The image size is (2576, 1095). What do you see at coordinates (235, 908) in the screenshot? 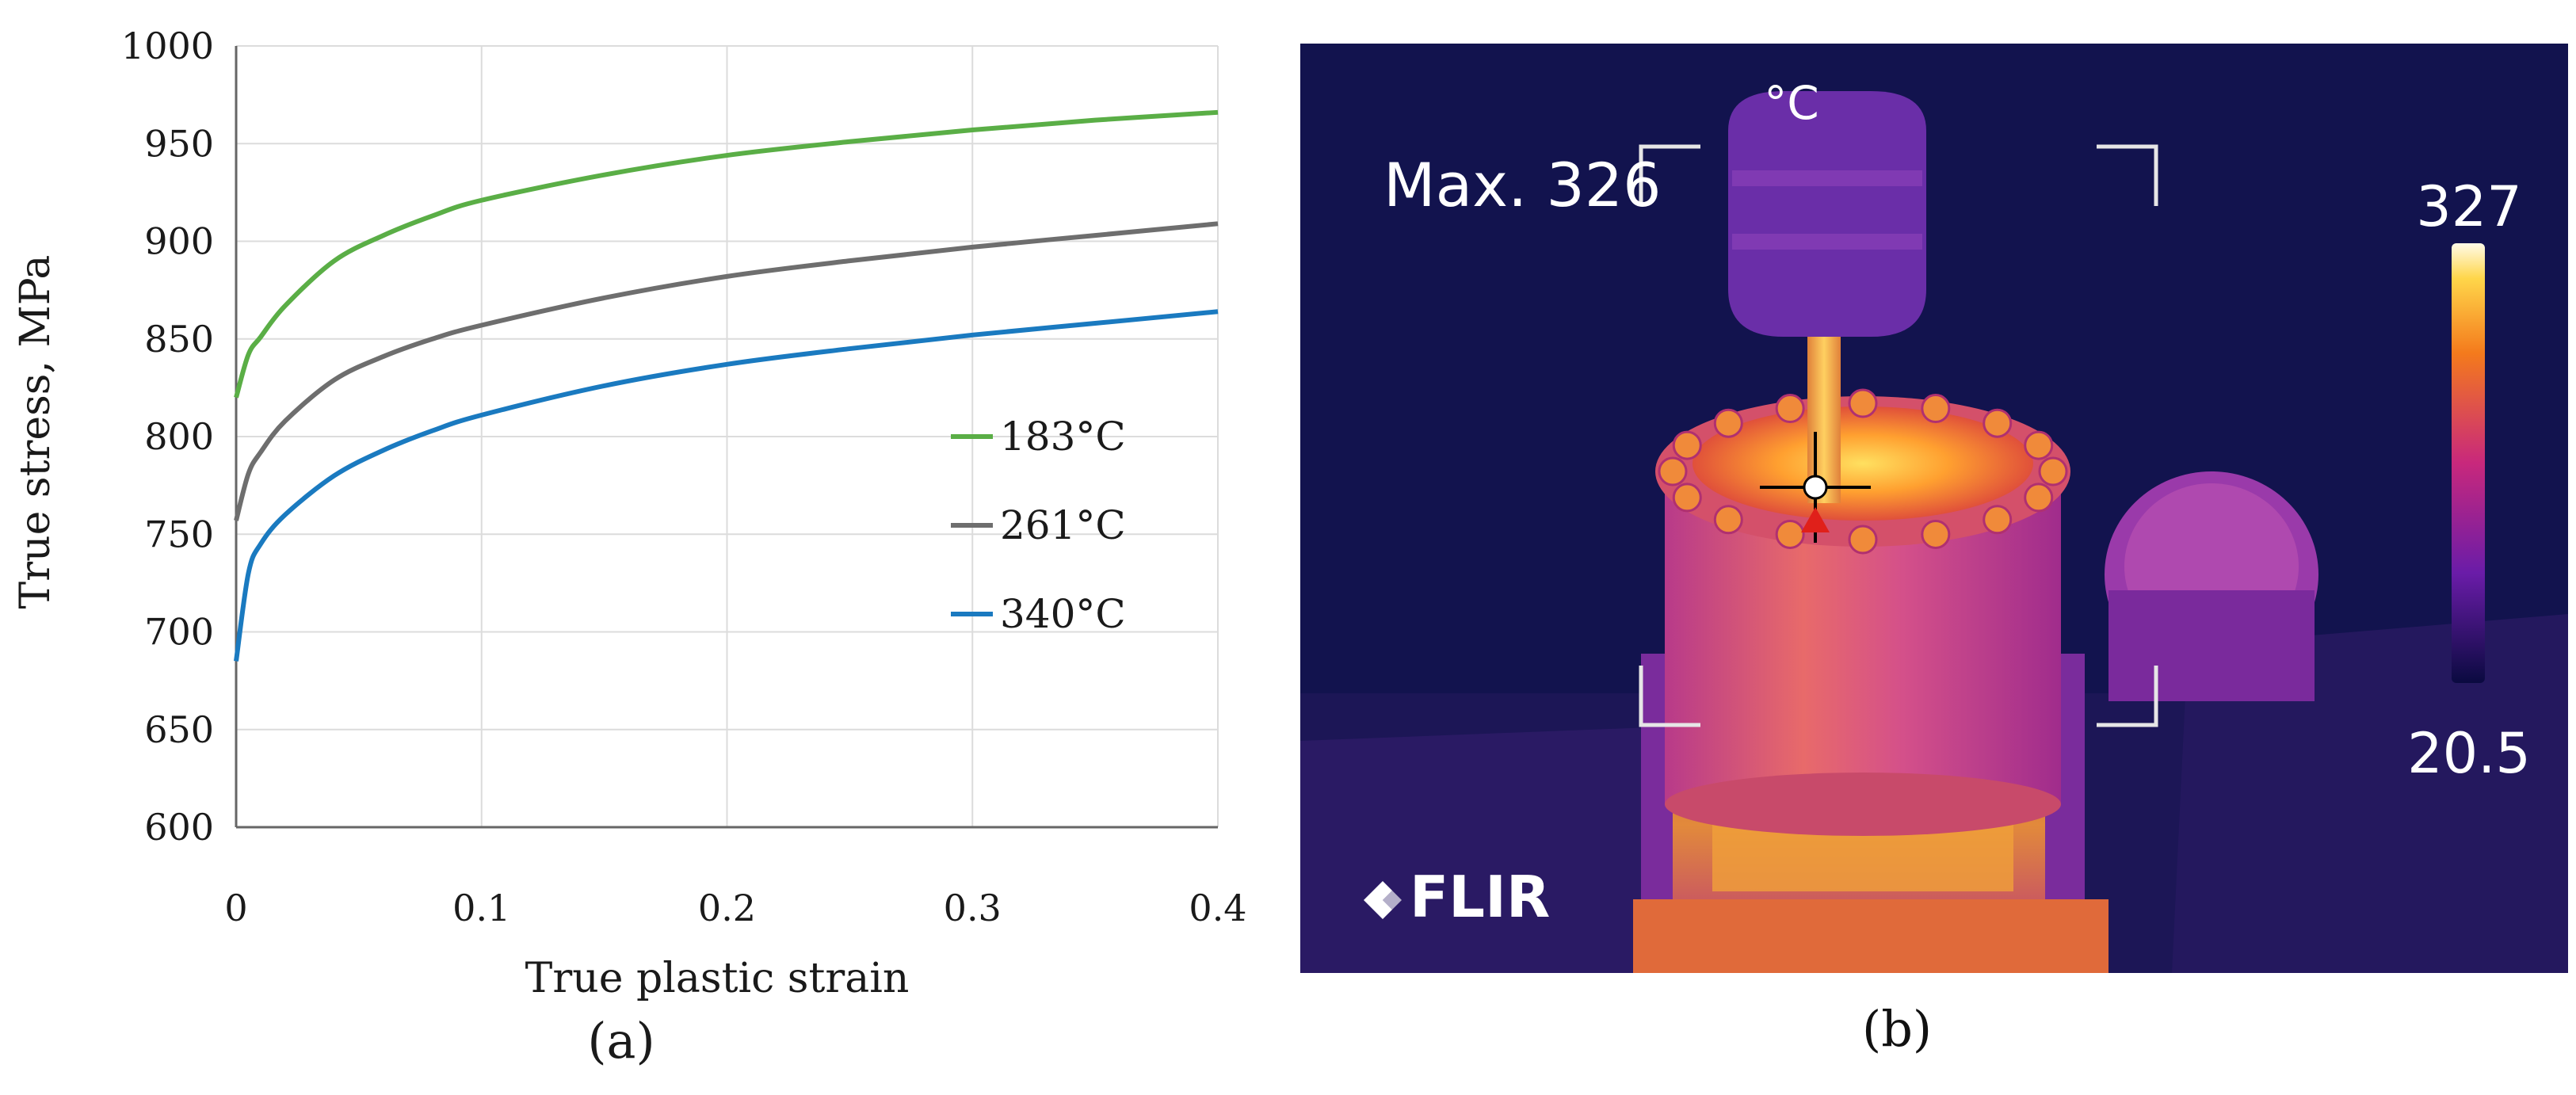
I see `x-tick-0: 0` at bounding box center [235, 908].